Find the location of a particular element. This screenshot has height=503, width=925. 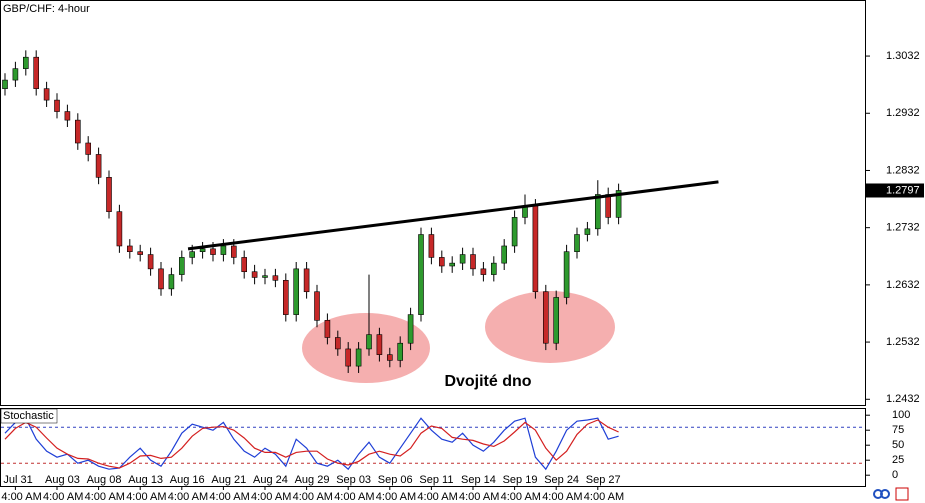

y-tick-label: 1.2432 is located at coordinates (903, 399).